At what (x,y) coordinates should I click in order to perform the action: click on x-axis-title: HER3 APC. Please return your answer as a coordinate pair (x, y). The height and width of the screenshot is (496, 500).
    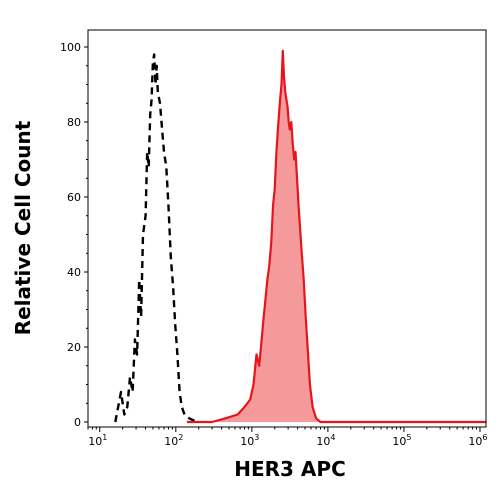
    Looking at the image, I should click on (290, 469).